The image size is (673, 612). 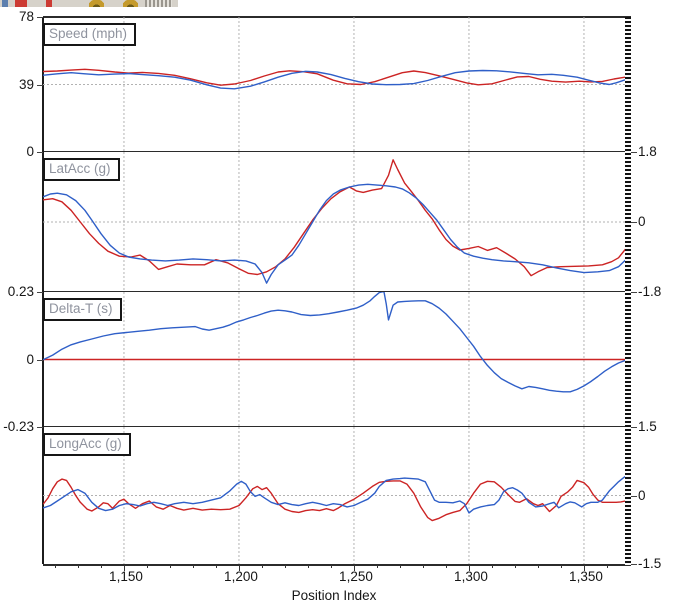 I want to click on y-tick-label: 39, so click(x=26, y=84).